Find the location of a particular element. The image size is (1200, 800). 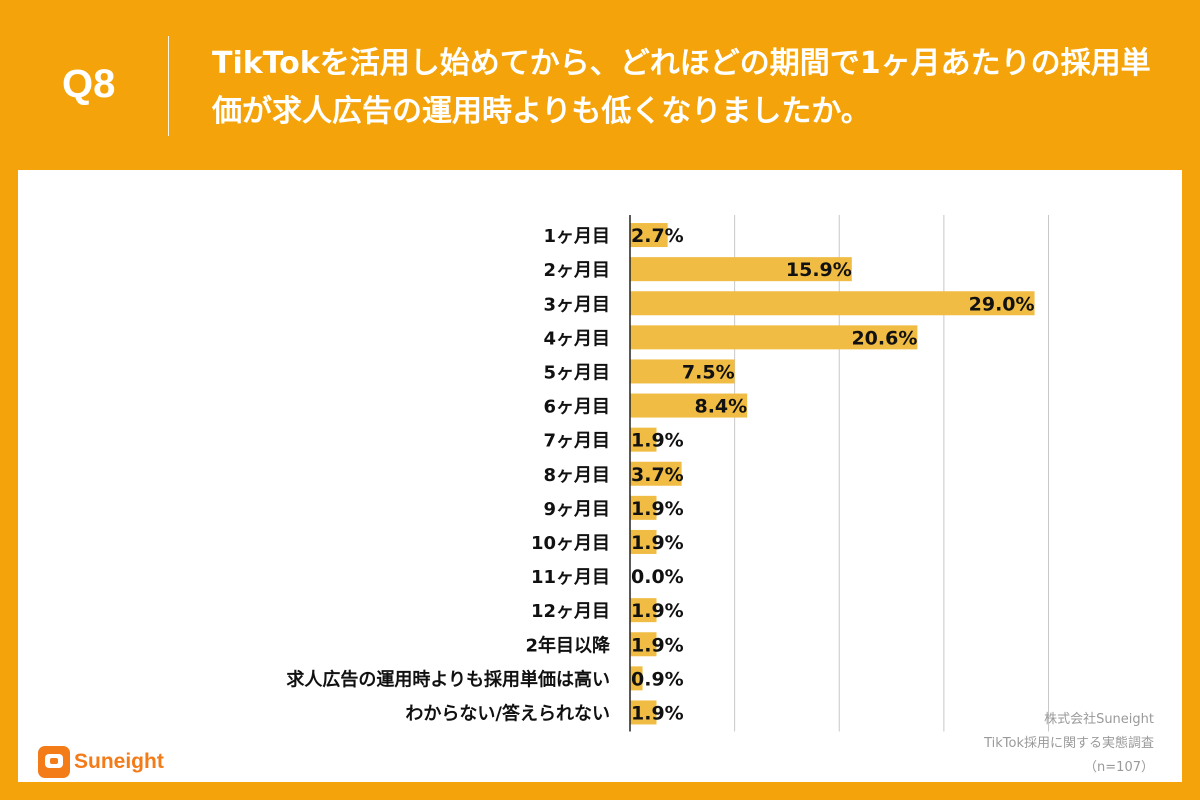

value-label: 8.4% is located at coordinates (720, 407).